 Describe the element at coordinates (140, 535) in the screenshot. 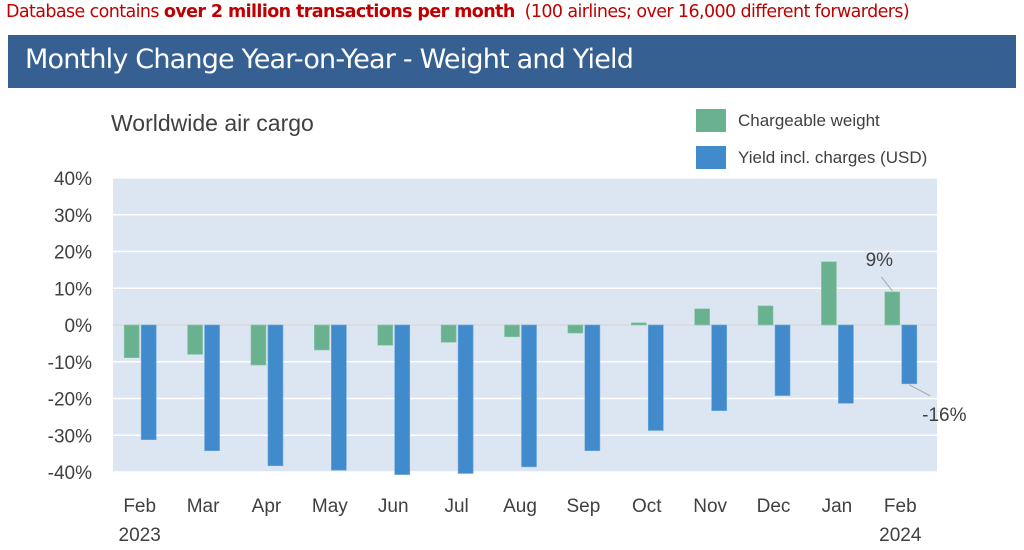

I see `x-tick-year: 2023` at that location.